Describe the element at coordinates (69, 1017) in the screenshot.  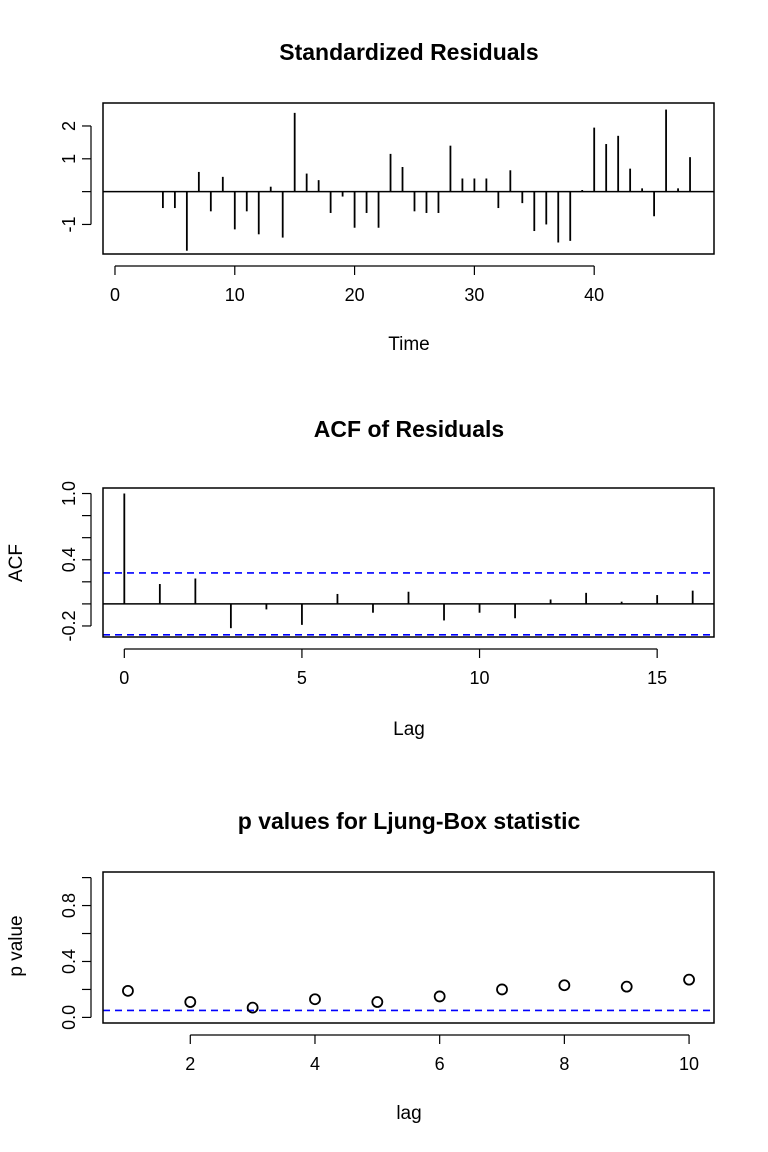
I see `y-tick-label: 0.0` at that location.